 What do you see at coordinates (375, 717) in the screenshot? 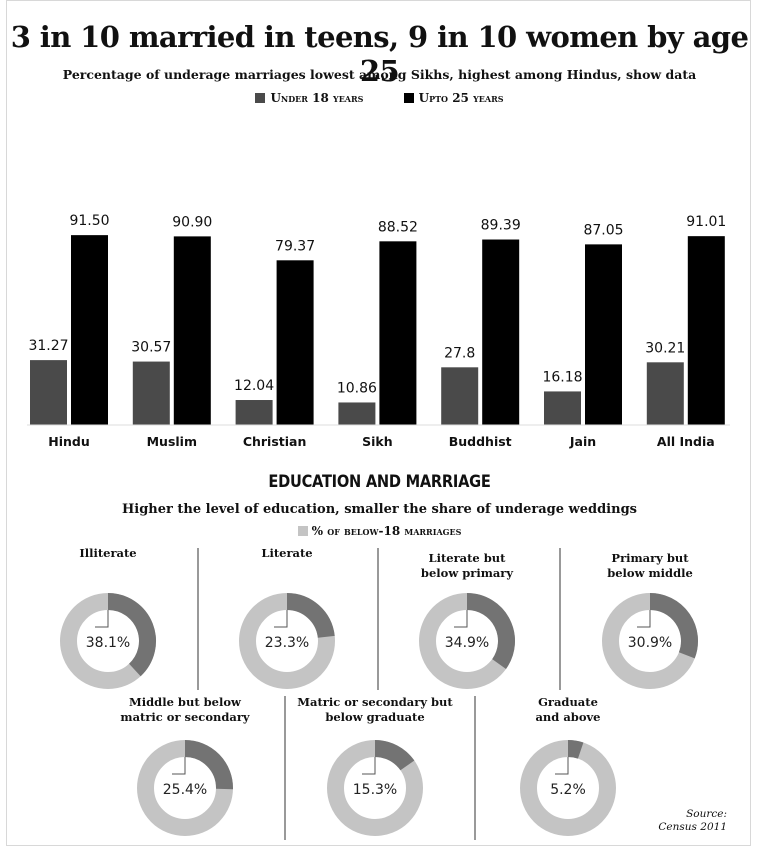
I see `donut-category-line: below graduate` at bounding box center [375, 717].